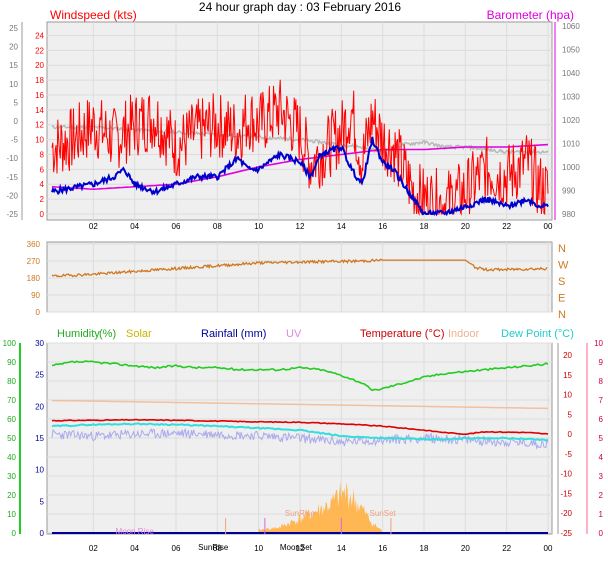 The height and width of the screenshot is (561, 608). What do you see at coordinates (601, 514) in the screenshot?
I see `aux-tick-label: 1` at bounding box center [601, 514].